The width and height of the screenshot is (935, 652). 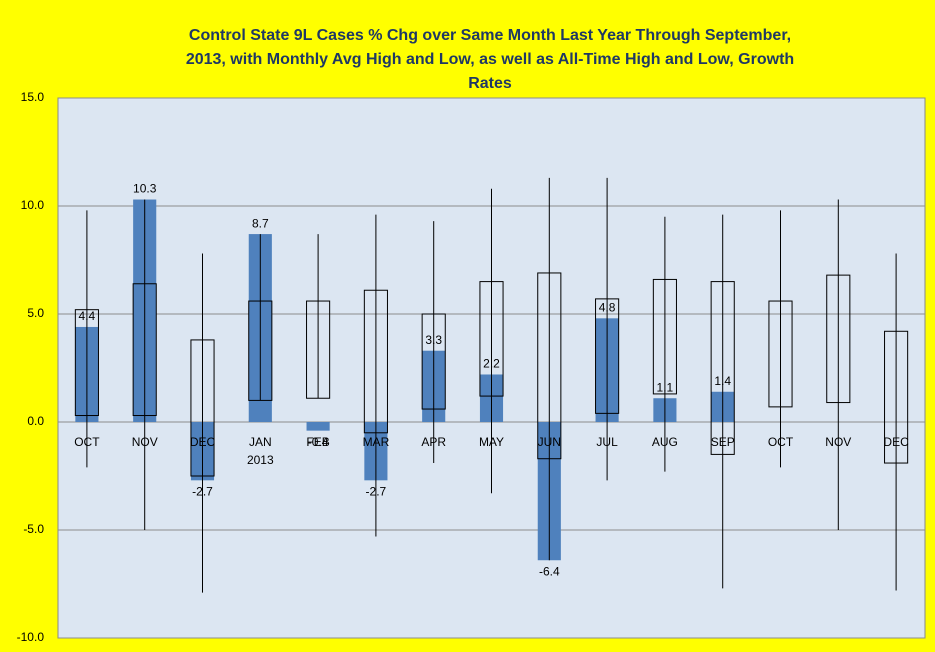 What do you see at coordinates (35, 313) in the screenshot?
I see `y-tick-label: 5.0` at bounding box center [35, 313].